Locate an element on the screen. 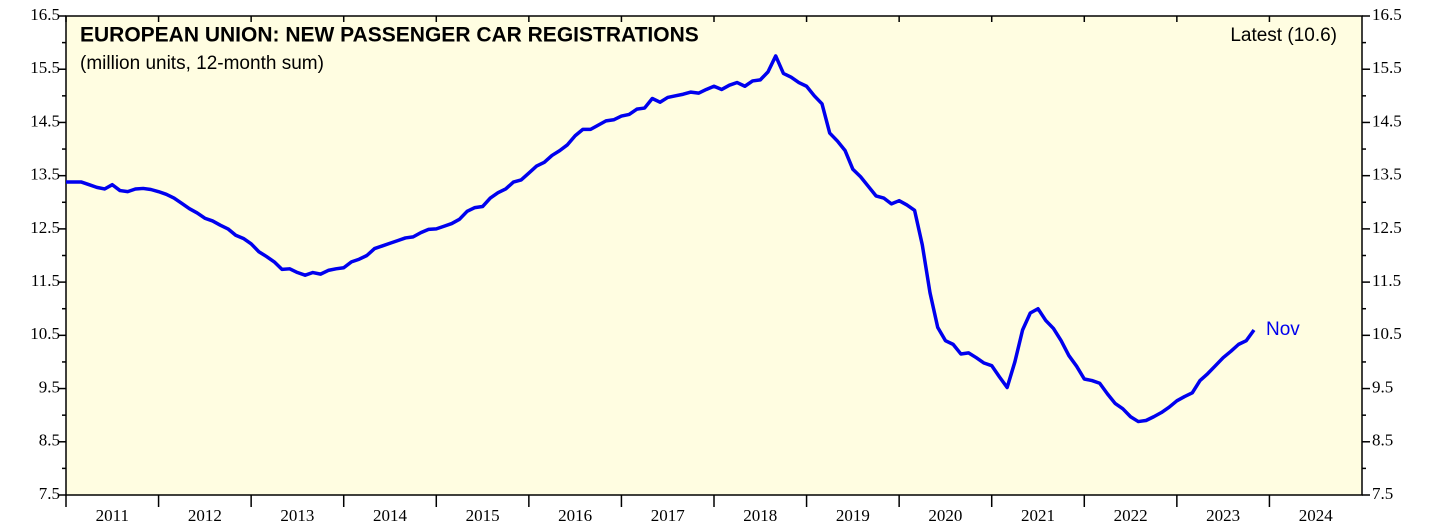  x-tick-label: 2016 is located at coordinates (575, 515).